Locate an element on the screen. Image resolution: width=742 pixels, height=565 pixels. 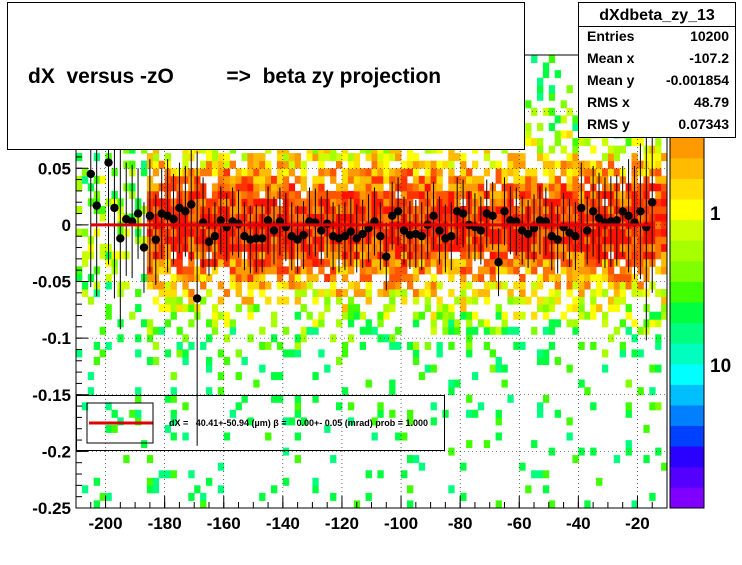
stats-value: 48.79 is located at coordinates (711, 102).